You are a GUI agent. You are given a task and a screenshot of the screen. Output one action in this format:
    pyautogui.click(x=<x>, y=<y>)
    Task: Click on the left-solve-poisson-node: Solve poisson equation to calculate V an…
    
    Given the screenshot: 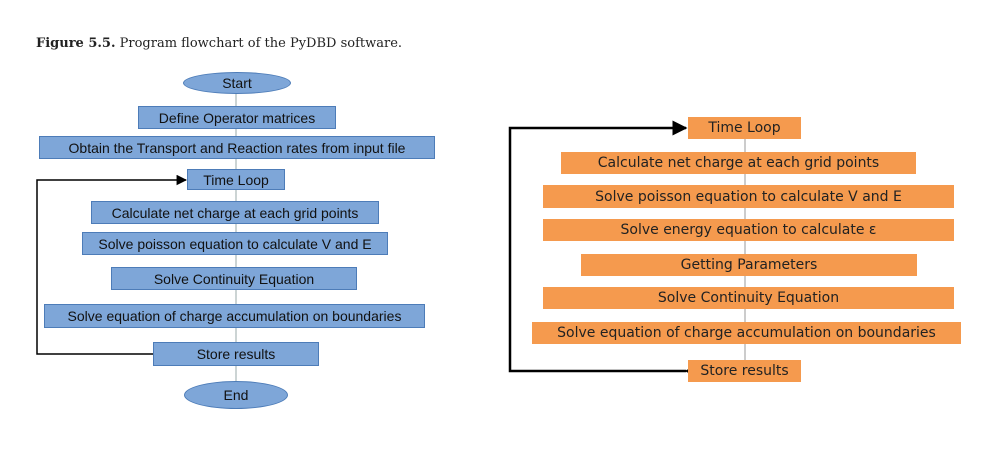 What is the action you would take?
    pyautogui.click(x=235, y=243)
    